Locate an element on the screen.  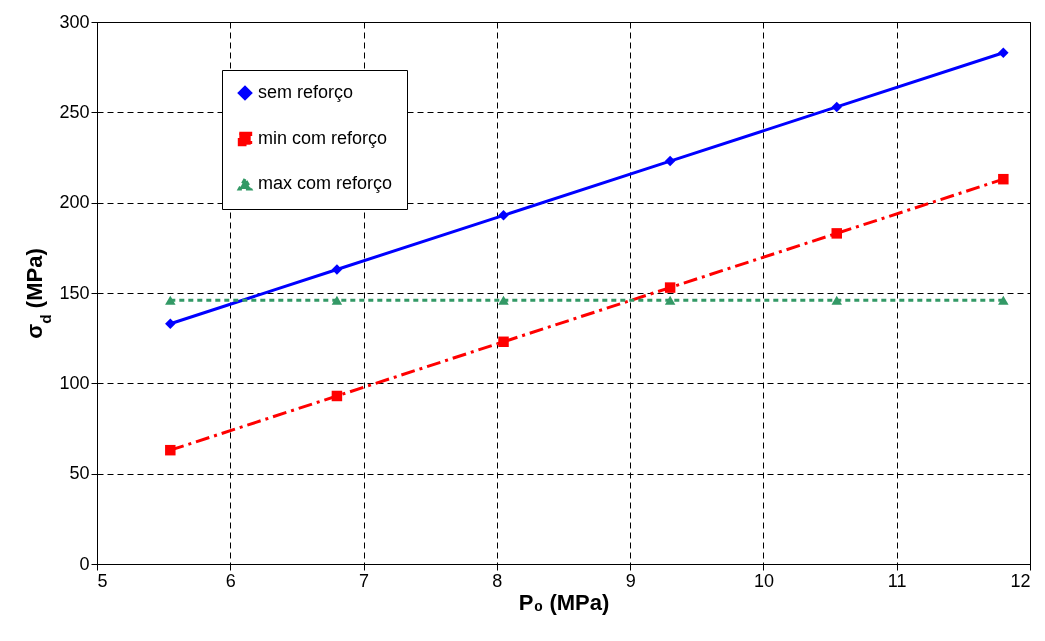
x-tick-label: 8 is located at coordinates (497, 580).